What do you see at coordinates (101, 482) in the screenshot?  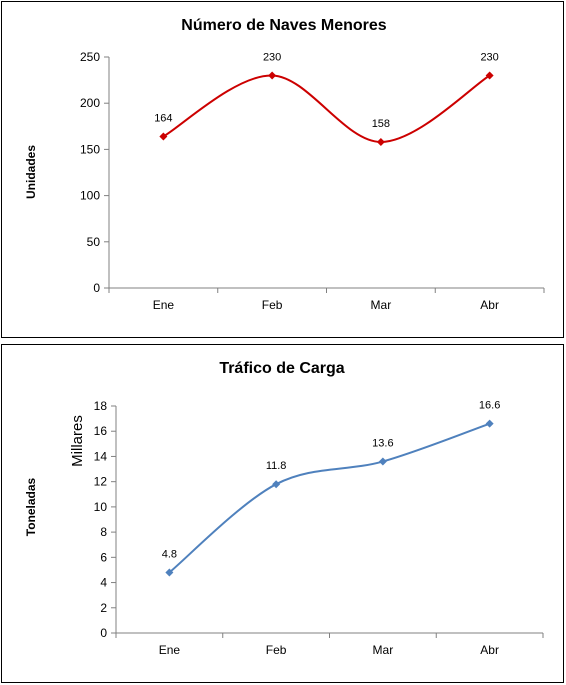 I see `y-tick-label: 12` at bounding box center [101, 482].